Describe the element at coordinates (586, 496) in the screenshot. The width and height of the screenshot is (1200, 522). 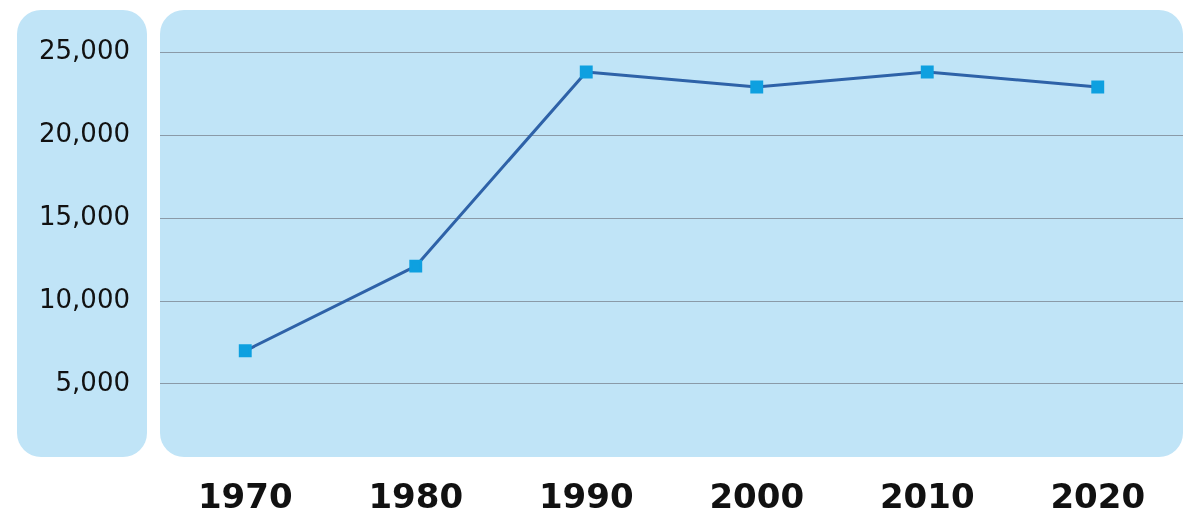
I see `x-tick-label: 1990` at that location.